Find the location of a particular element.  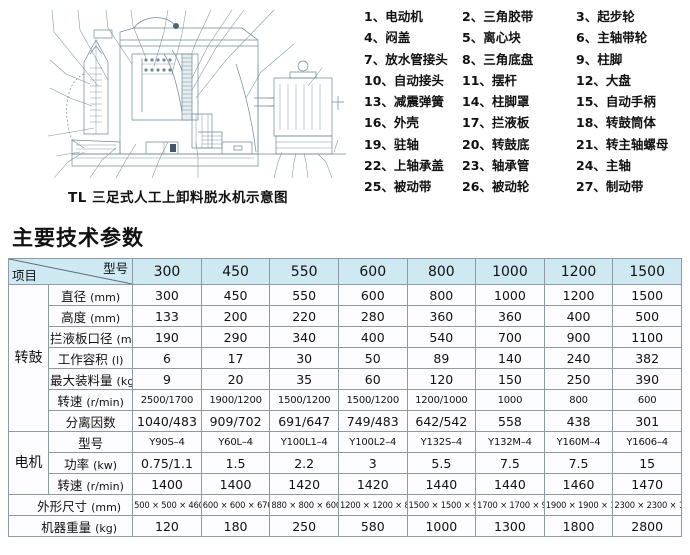

legend-item: 25、被动带 is located at coordinates (398, 187).